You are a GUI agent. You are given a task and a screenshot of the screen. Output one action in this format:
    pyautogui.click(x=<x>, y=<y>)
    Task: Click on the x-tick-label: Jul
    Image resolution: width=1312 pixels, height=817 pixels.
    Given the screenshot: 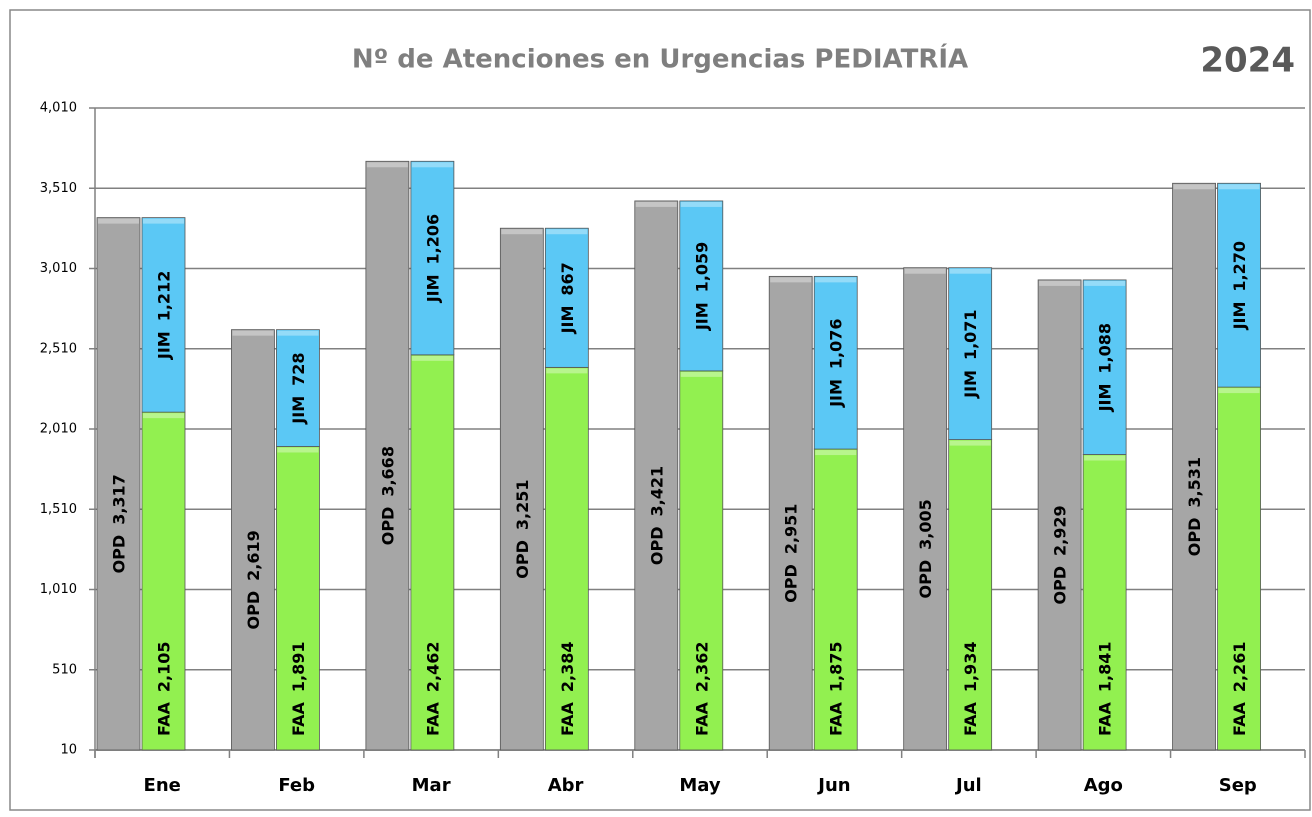 What is the action you would take?
    pyautogui.click(x=968, y=785)
    